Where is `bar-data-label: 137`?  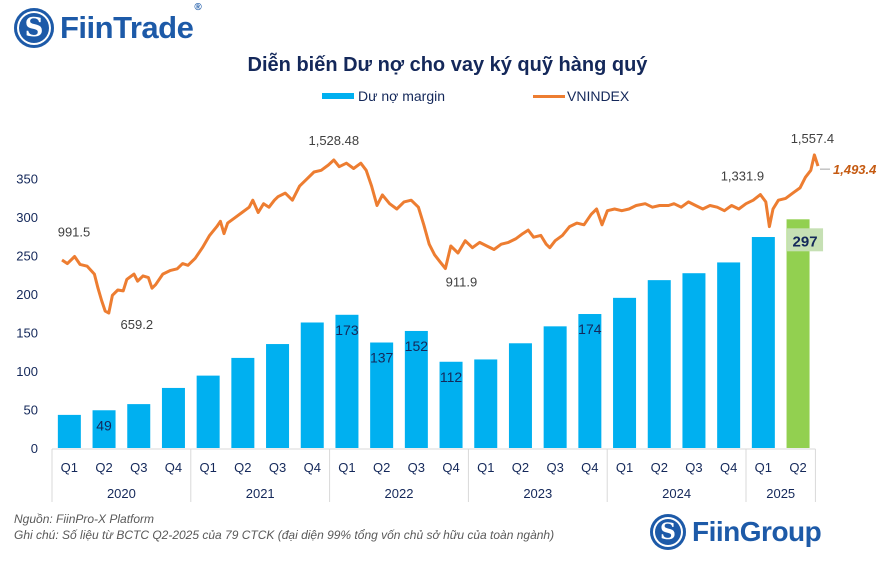
bar-data-label: 137 is located at coordinates (382, 358).